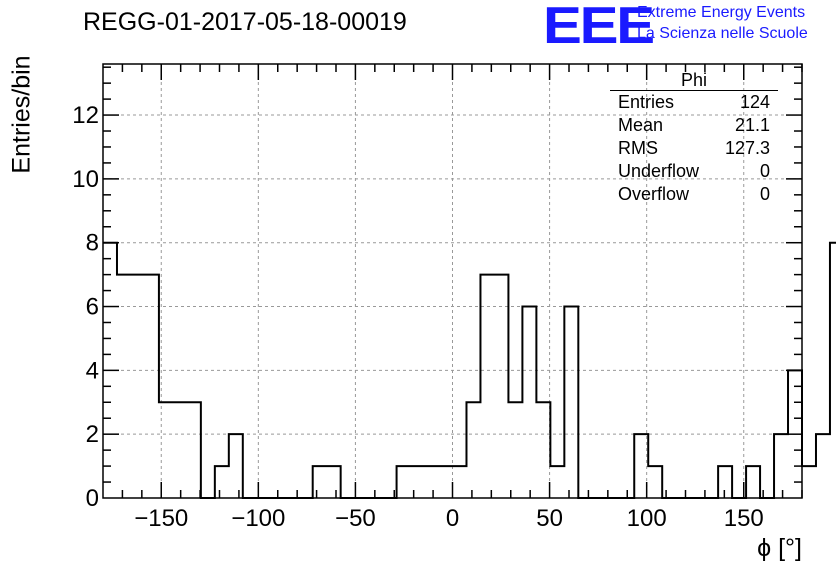  Describe the element at coordinates (638, 148) in the screenshot. I see `stats-label: RMS` at that location.